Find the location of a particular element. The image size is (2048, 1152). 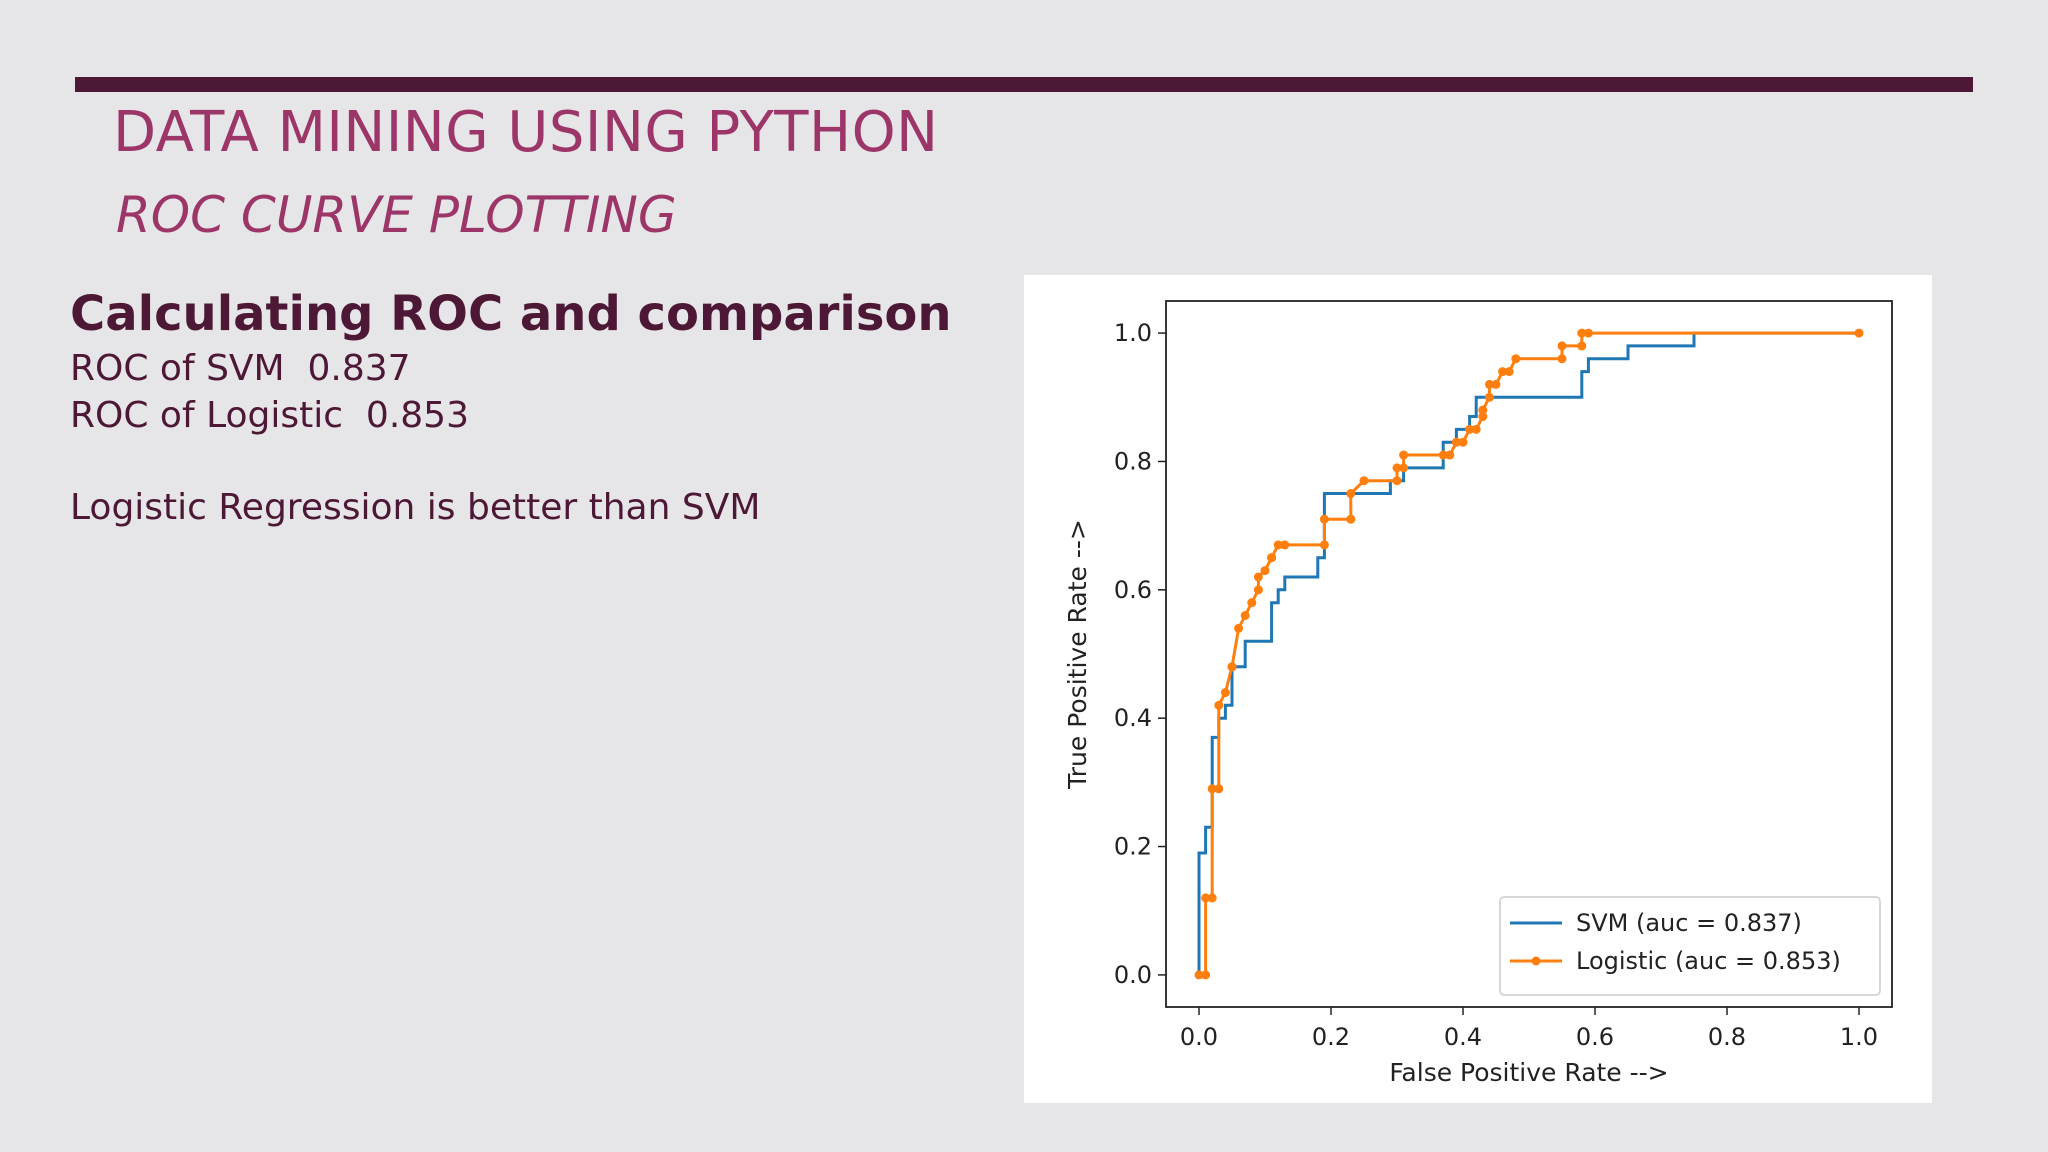

y-tick-label: 0.4 is located at coordinates (1133, 718).